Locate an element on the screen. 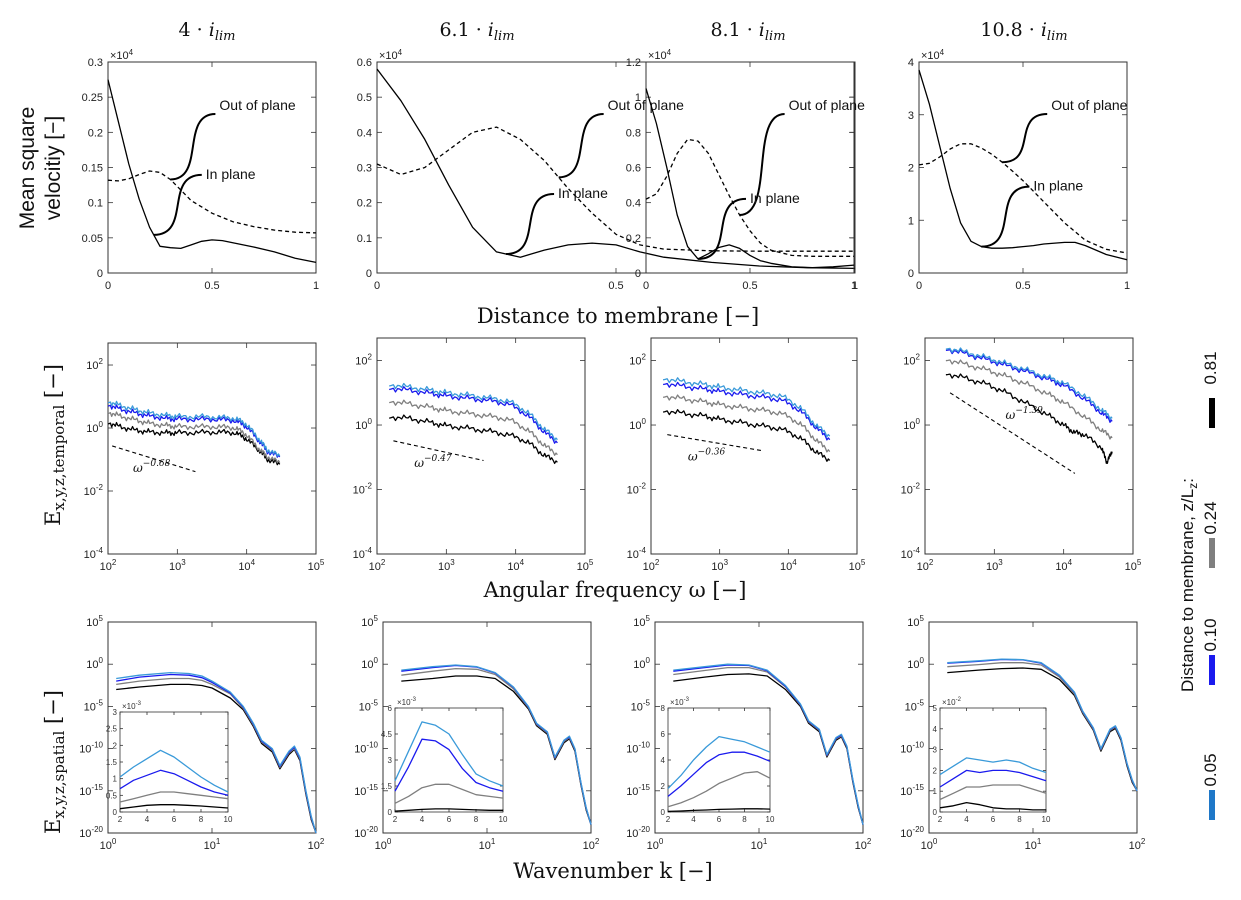 The height and width of the screenshot is (900, 1241). temporal-spectrum-2-axes-box is located at coordinates (481, 446).